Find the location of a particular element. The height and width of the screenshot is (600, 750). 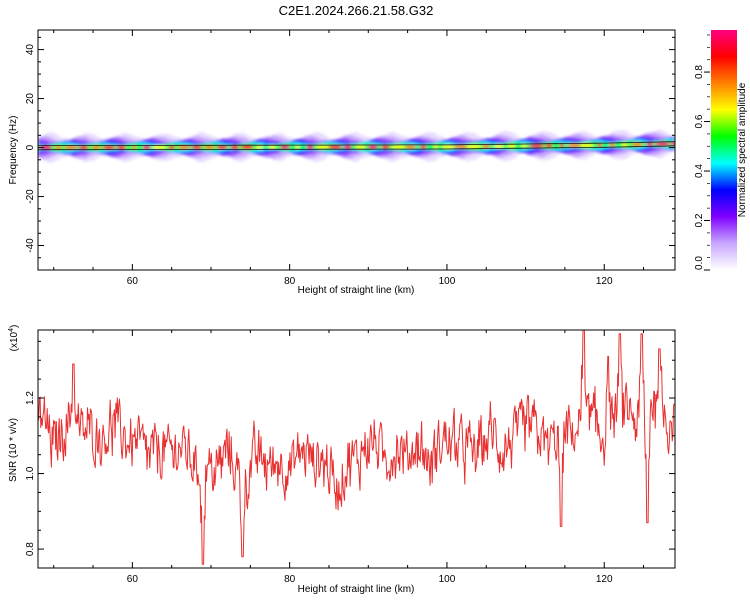

spectrogram-y-tick-label: -40 is located at coordinates (30, 245).